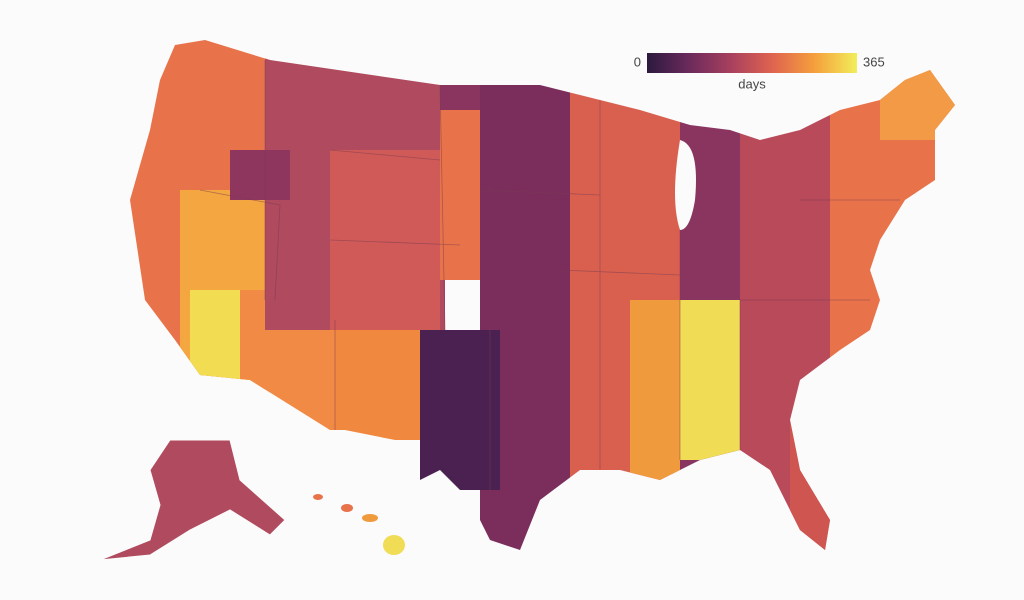 The image size is (1024, 600). I want to click on hawaii, so click(359, 524).